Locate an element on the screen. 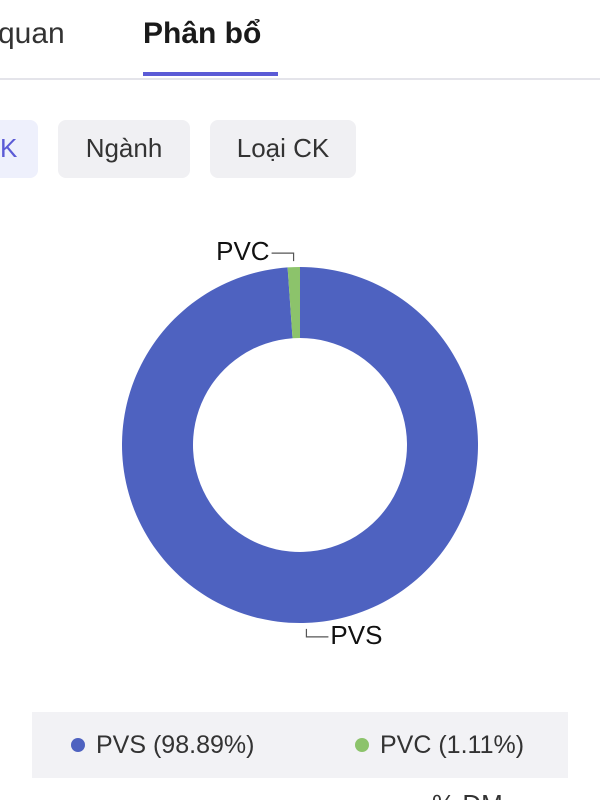 This screenshot has width=600, height=800. legend-value: (1.11%) is located at coordinates (481, 745).